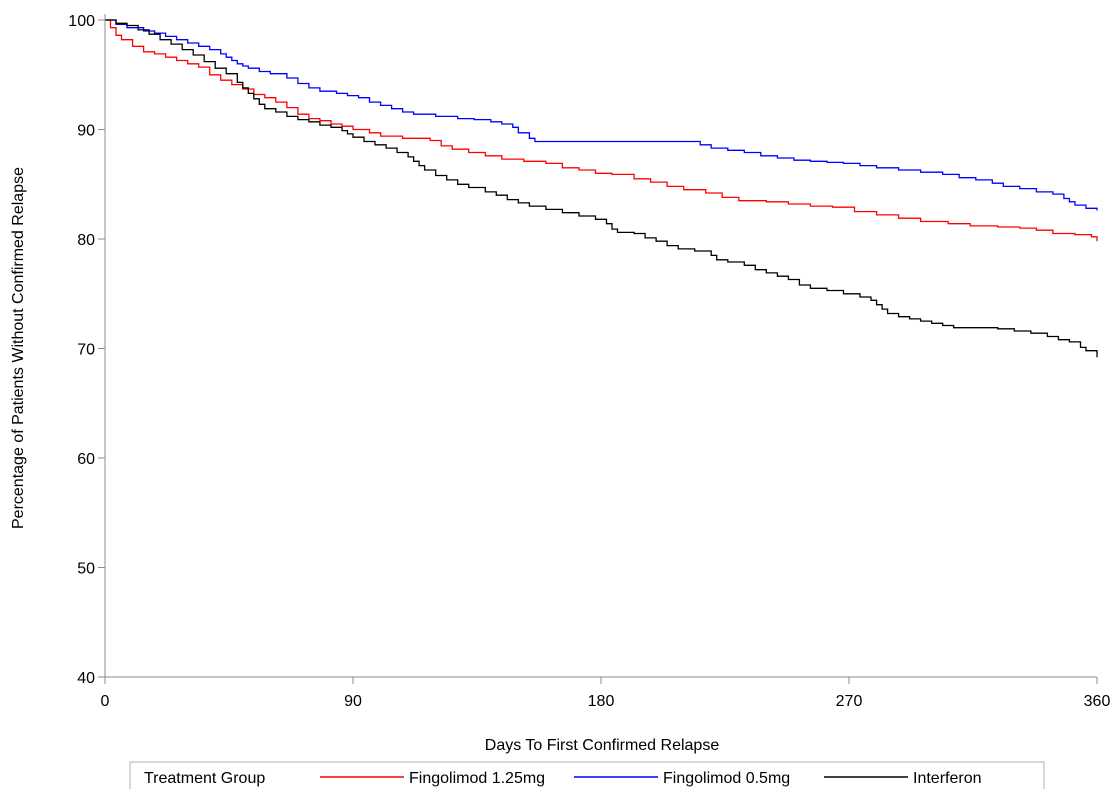 This screenshot has width=1116, height=789. Describe the element at coordinates (86, 240) in the screenshot. I see `y-tick-label: 80` at that location.